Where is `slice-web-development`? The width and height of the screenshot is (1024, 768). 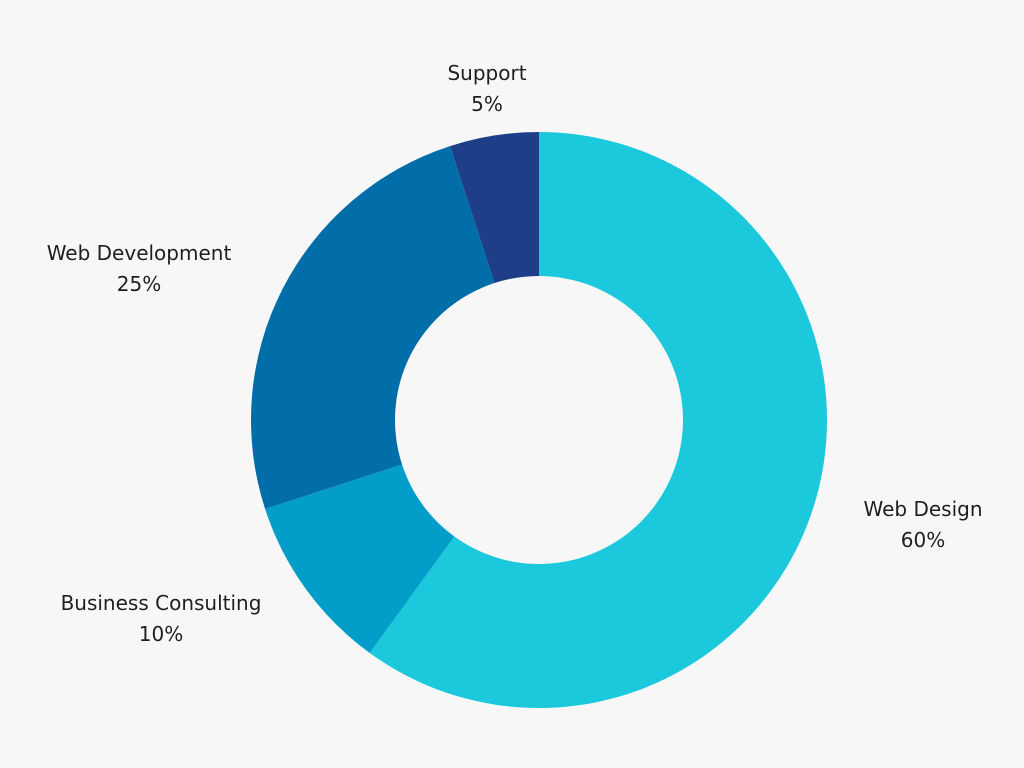
slice-web-development is located at coordinates (373, 327).